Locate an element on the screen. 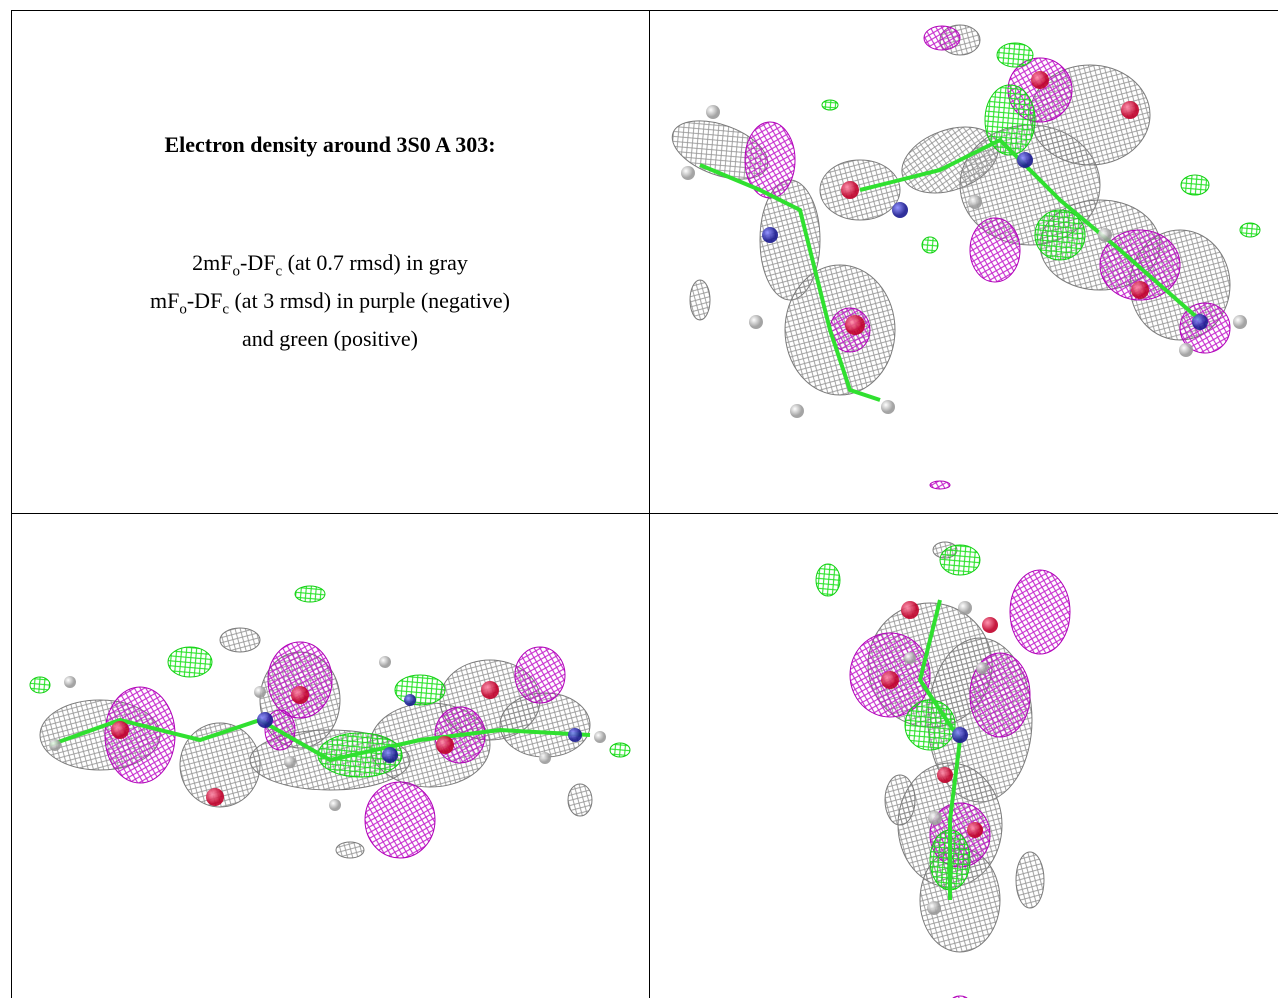  legend-text: mF is located at coordinates (165, 300).